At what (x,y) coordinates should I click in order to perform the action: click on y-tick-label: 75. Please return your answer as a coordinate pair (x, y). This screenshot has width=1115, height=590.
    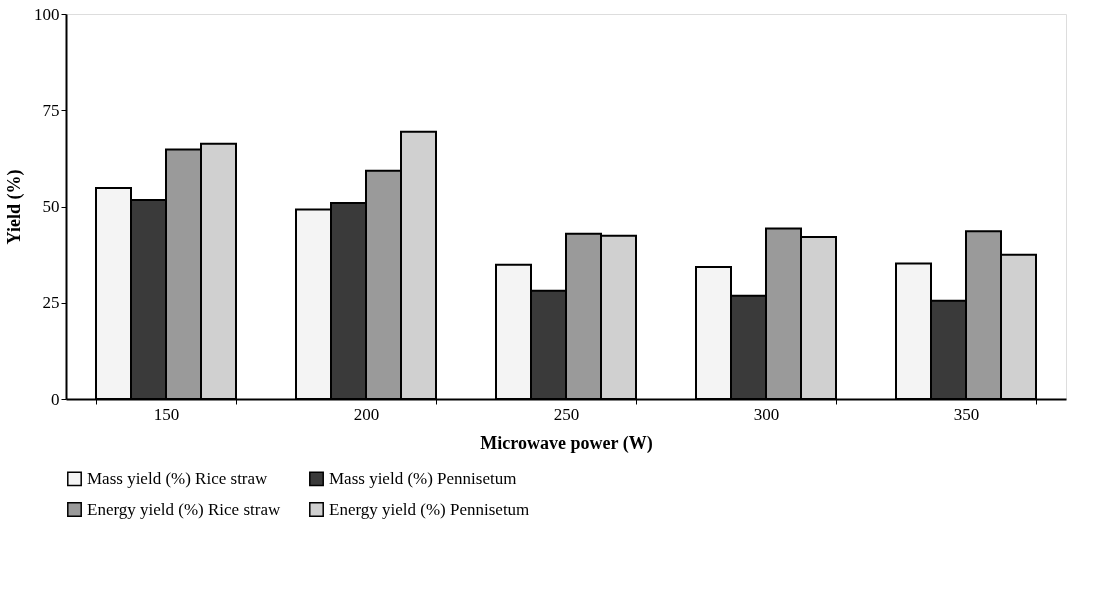
    Looking at the image, I should click on (51, 110).